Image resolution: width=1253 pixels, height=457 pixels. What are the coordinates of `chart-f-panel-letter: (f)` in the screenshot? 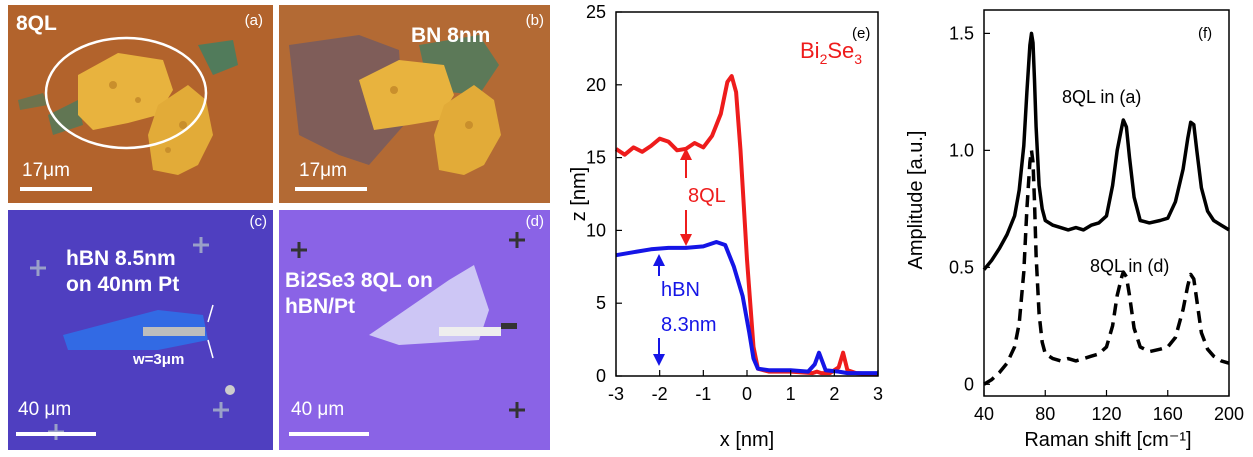 It's located at (1205, 33).